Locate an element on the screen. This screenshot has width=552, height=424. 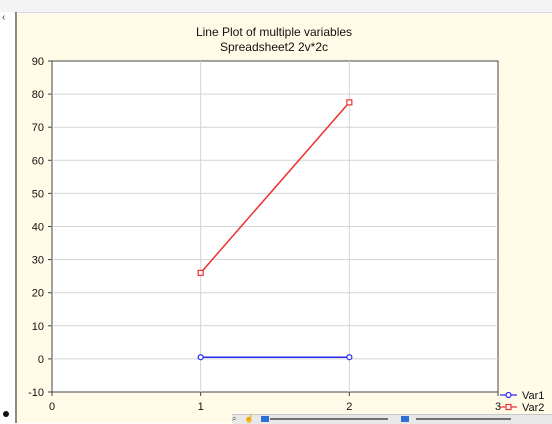
y-tick-label-3: 20 is located at coordinates (38, 294).